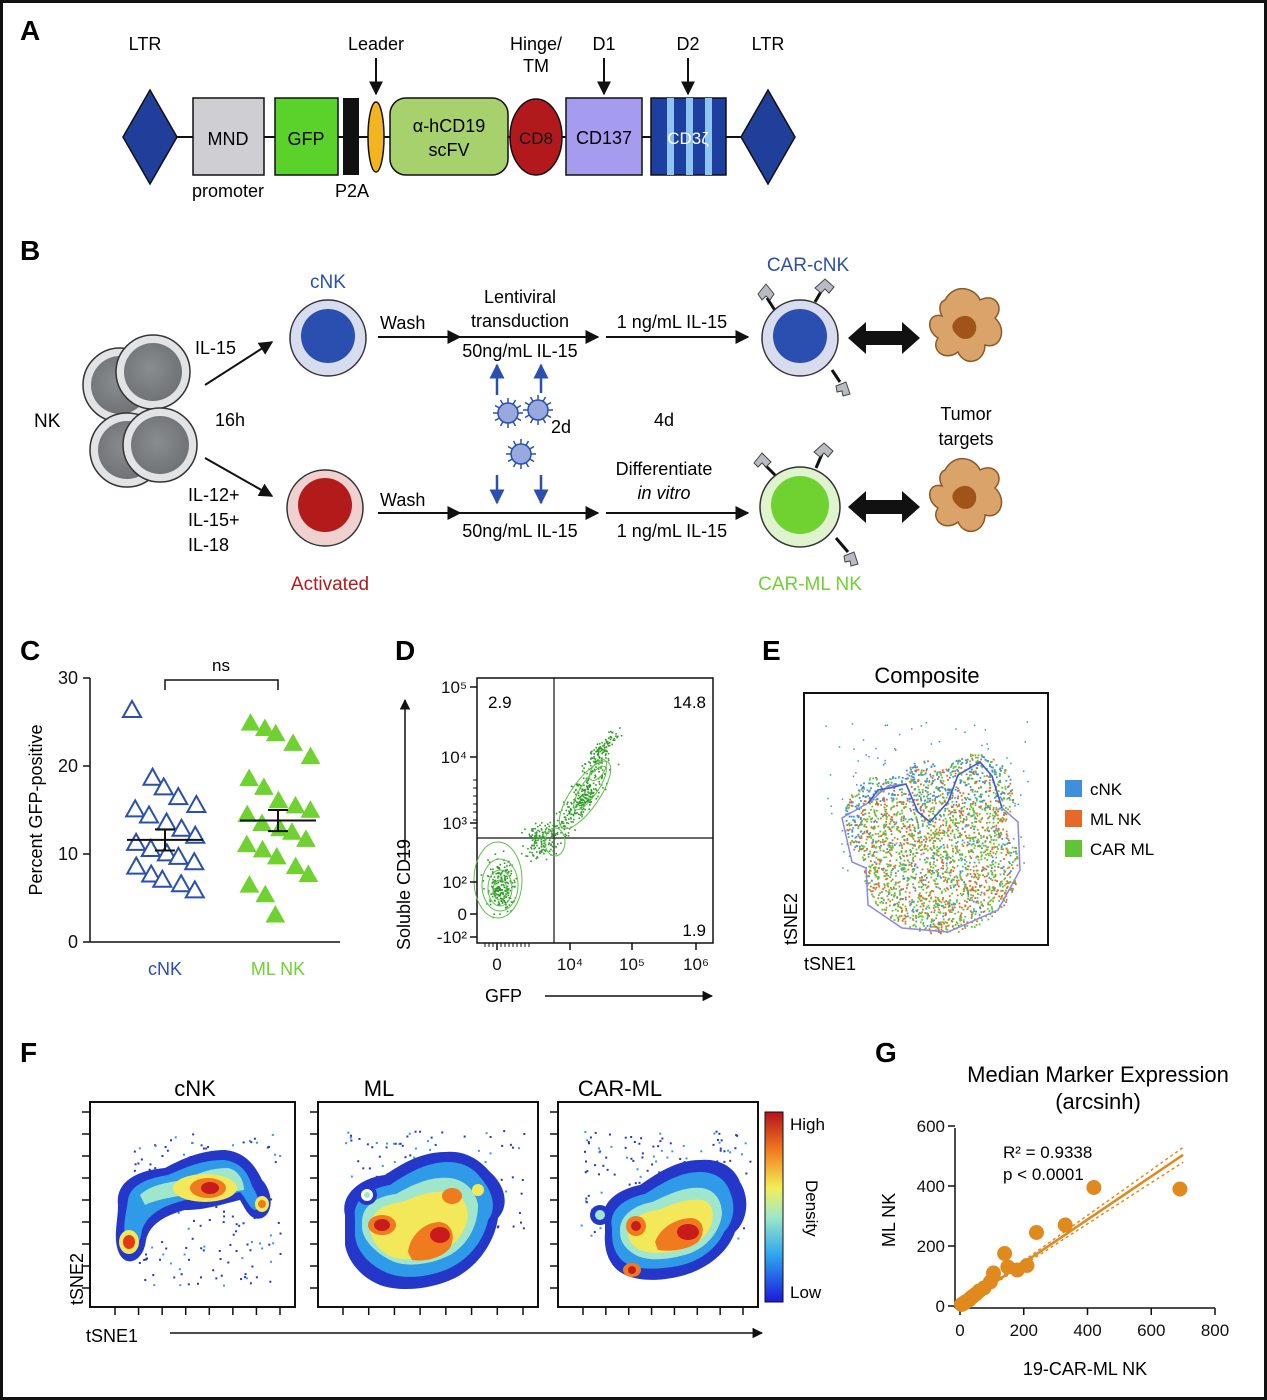 This screenshot has height=1400, width=1267. What do you see at coordinates (1094, 1187) in the screenshot?
I see `g-data-point` at bounding box center [1094, 1187].